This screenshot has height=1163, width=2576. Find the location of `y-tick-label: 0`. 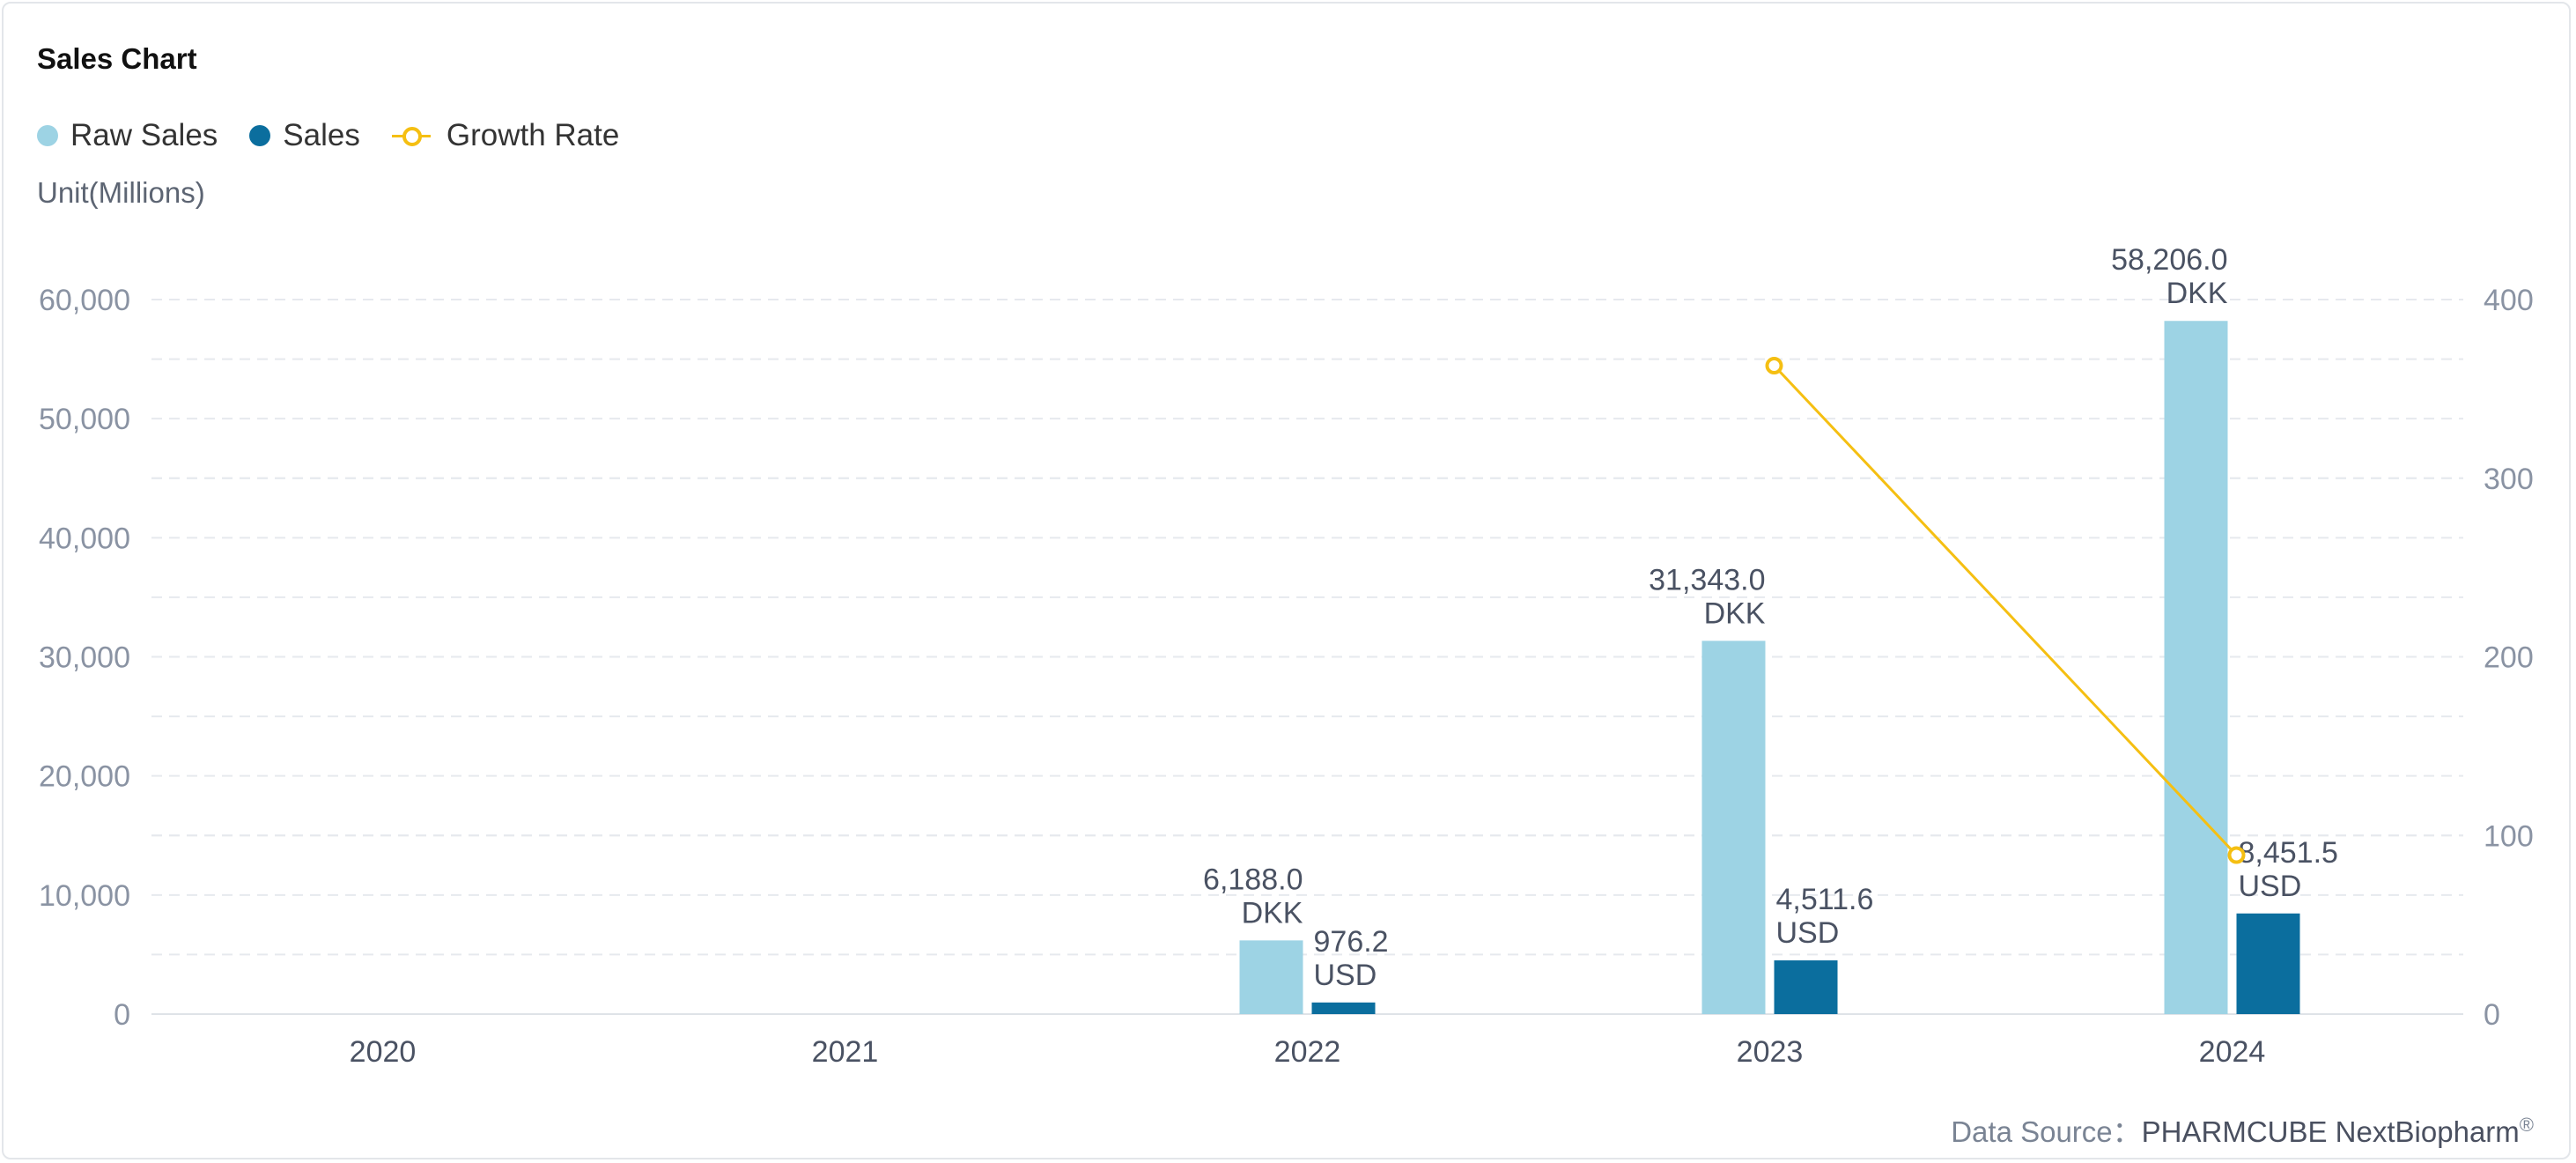

y-tick-label: 0 is located at coordinates (122, 1015).